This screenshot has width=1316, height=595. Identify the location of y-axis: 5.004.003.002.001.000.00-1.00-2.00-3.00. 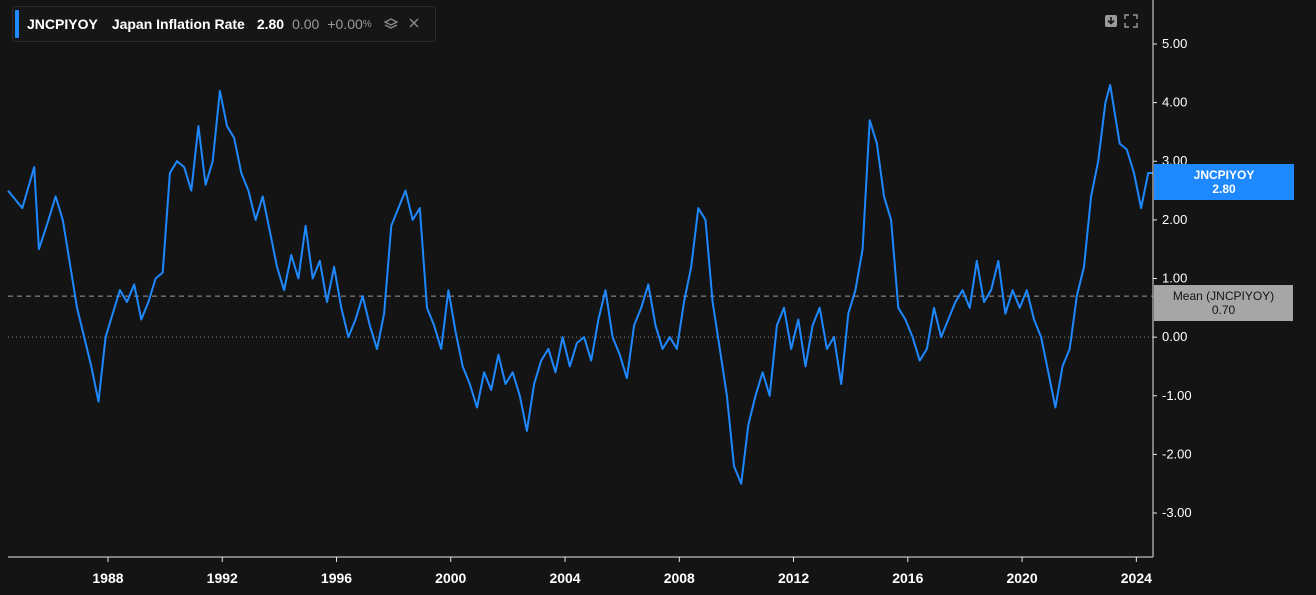
(1172, 278).